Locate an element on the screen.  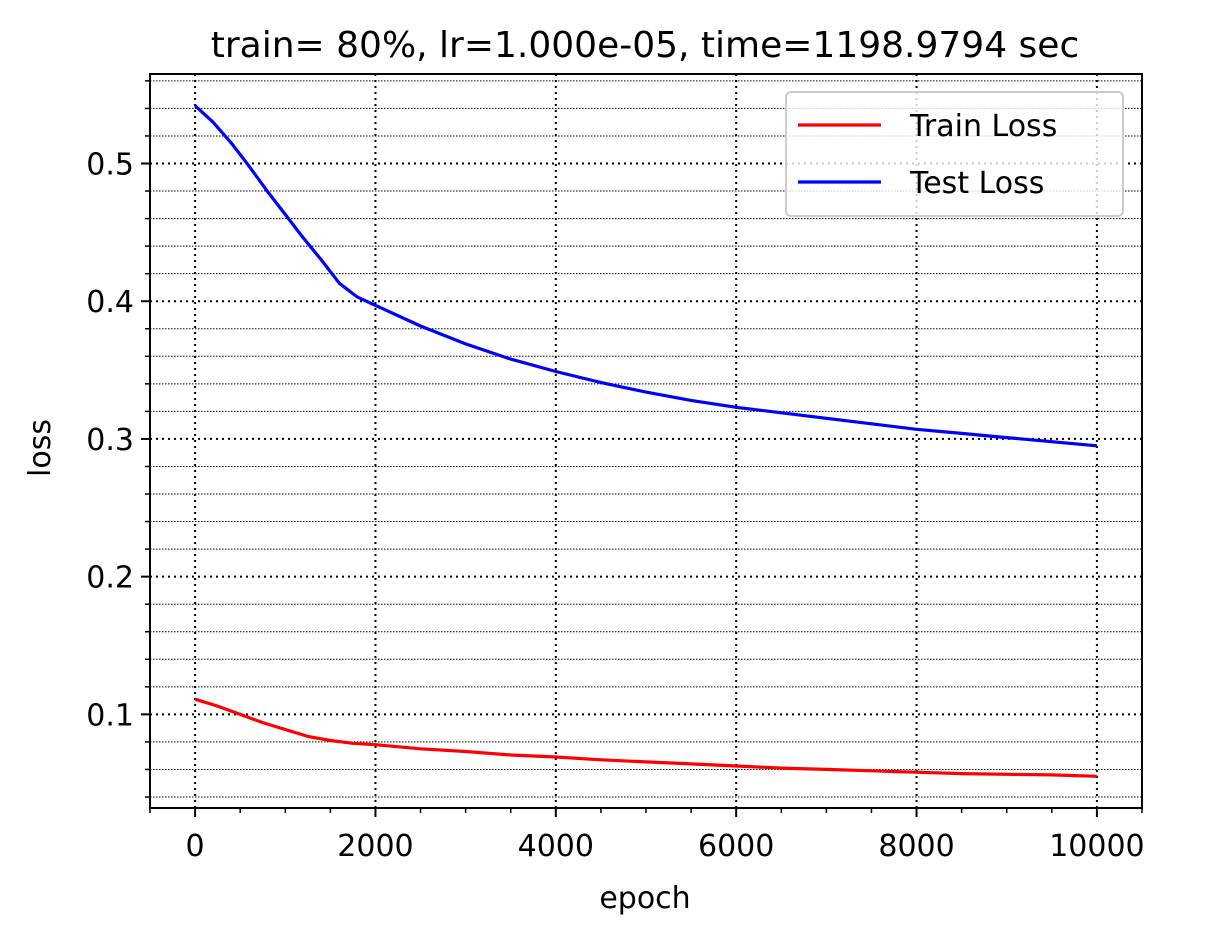
x-tick-label: 8000 is located at coordinates (916, 846).